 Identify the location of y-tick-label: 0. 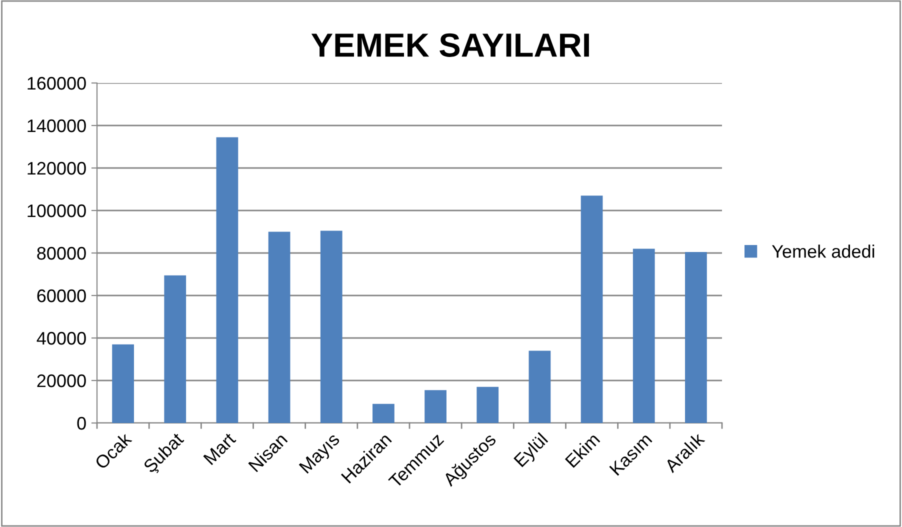
(81, 423).